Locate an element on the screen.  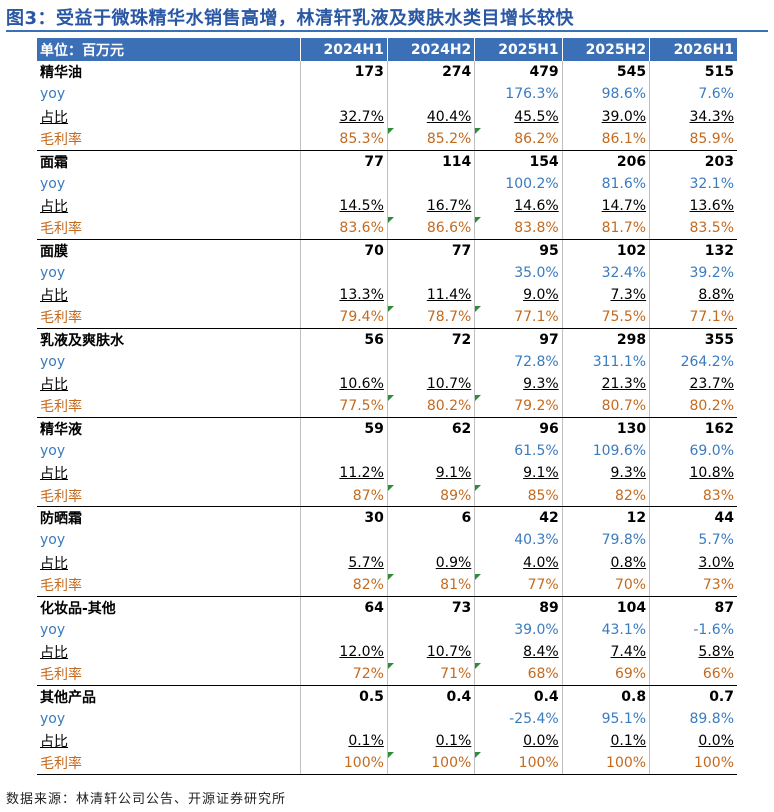
yoy-cell: -25.4% is located at coordinates (518, 718).